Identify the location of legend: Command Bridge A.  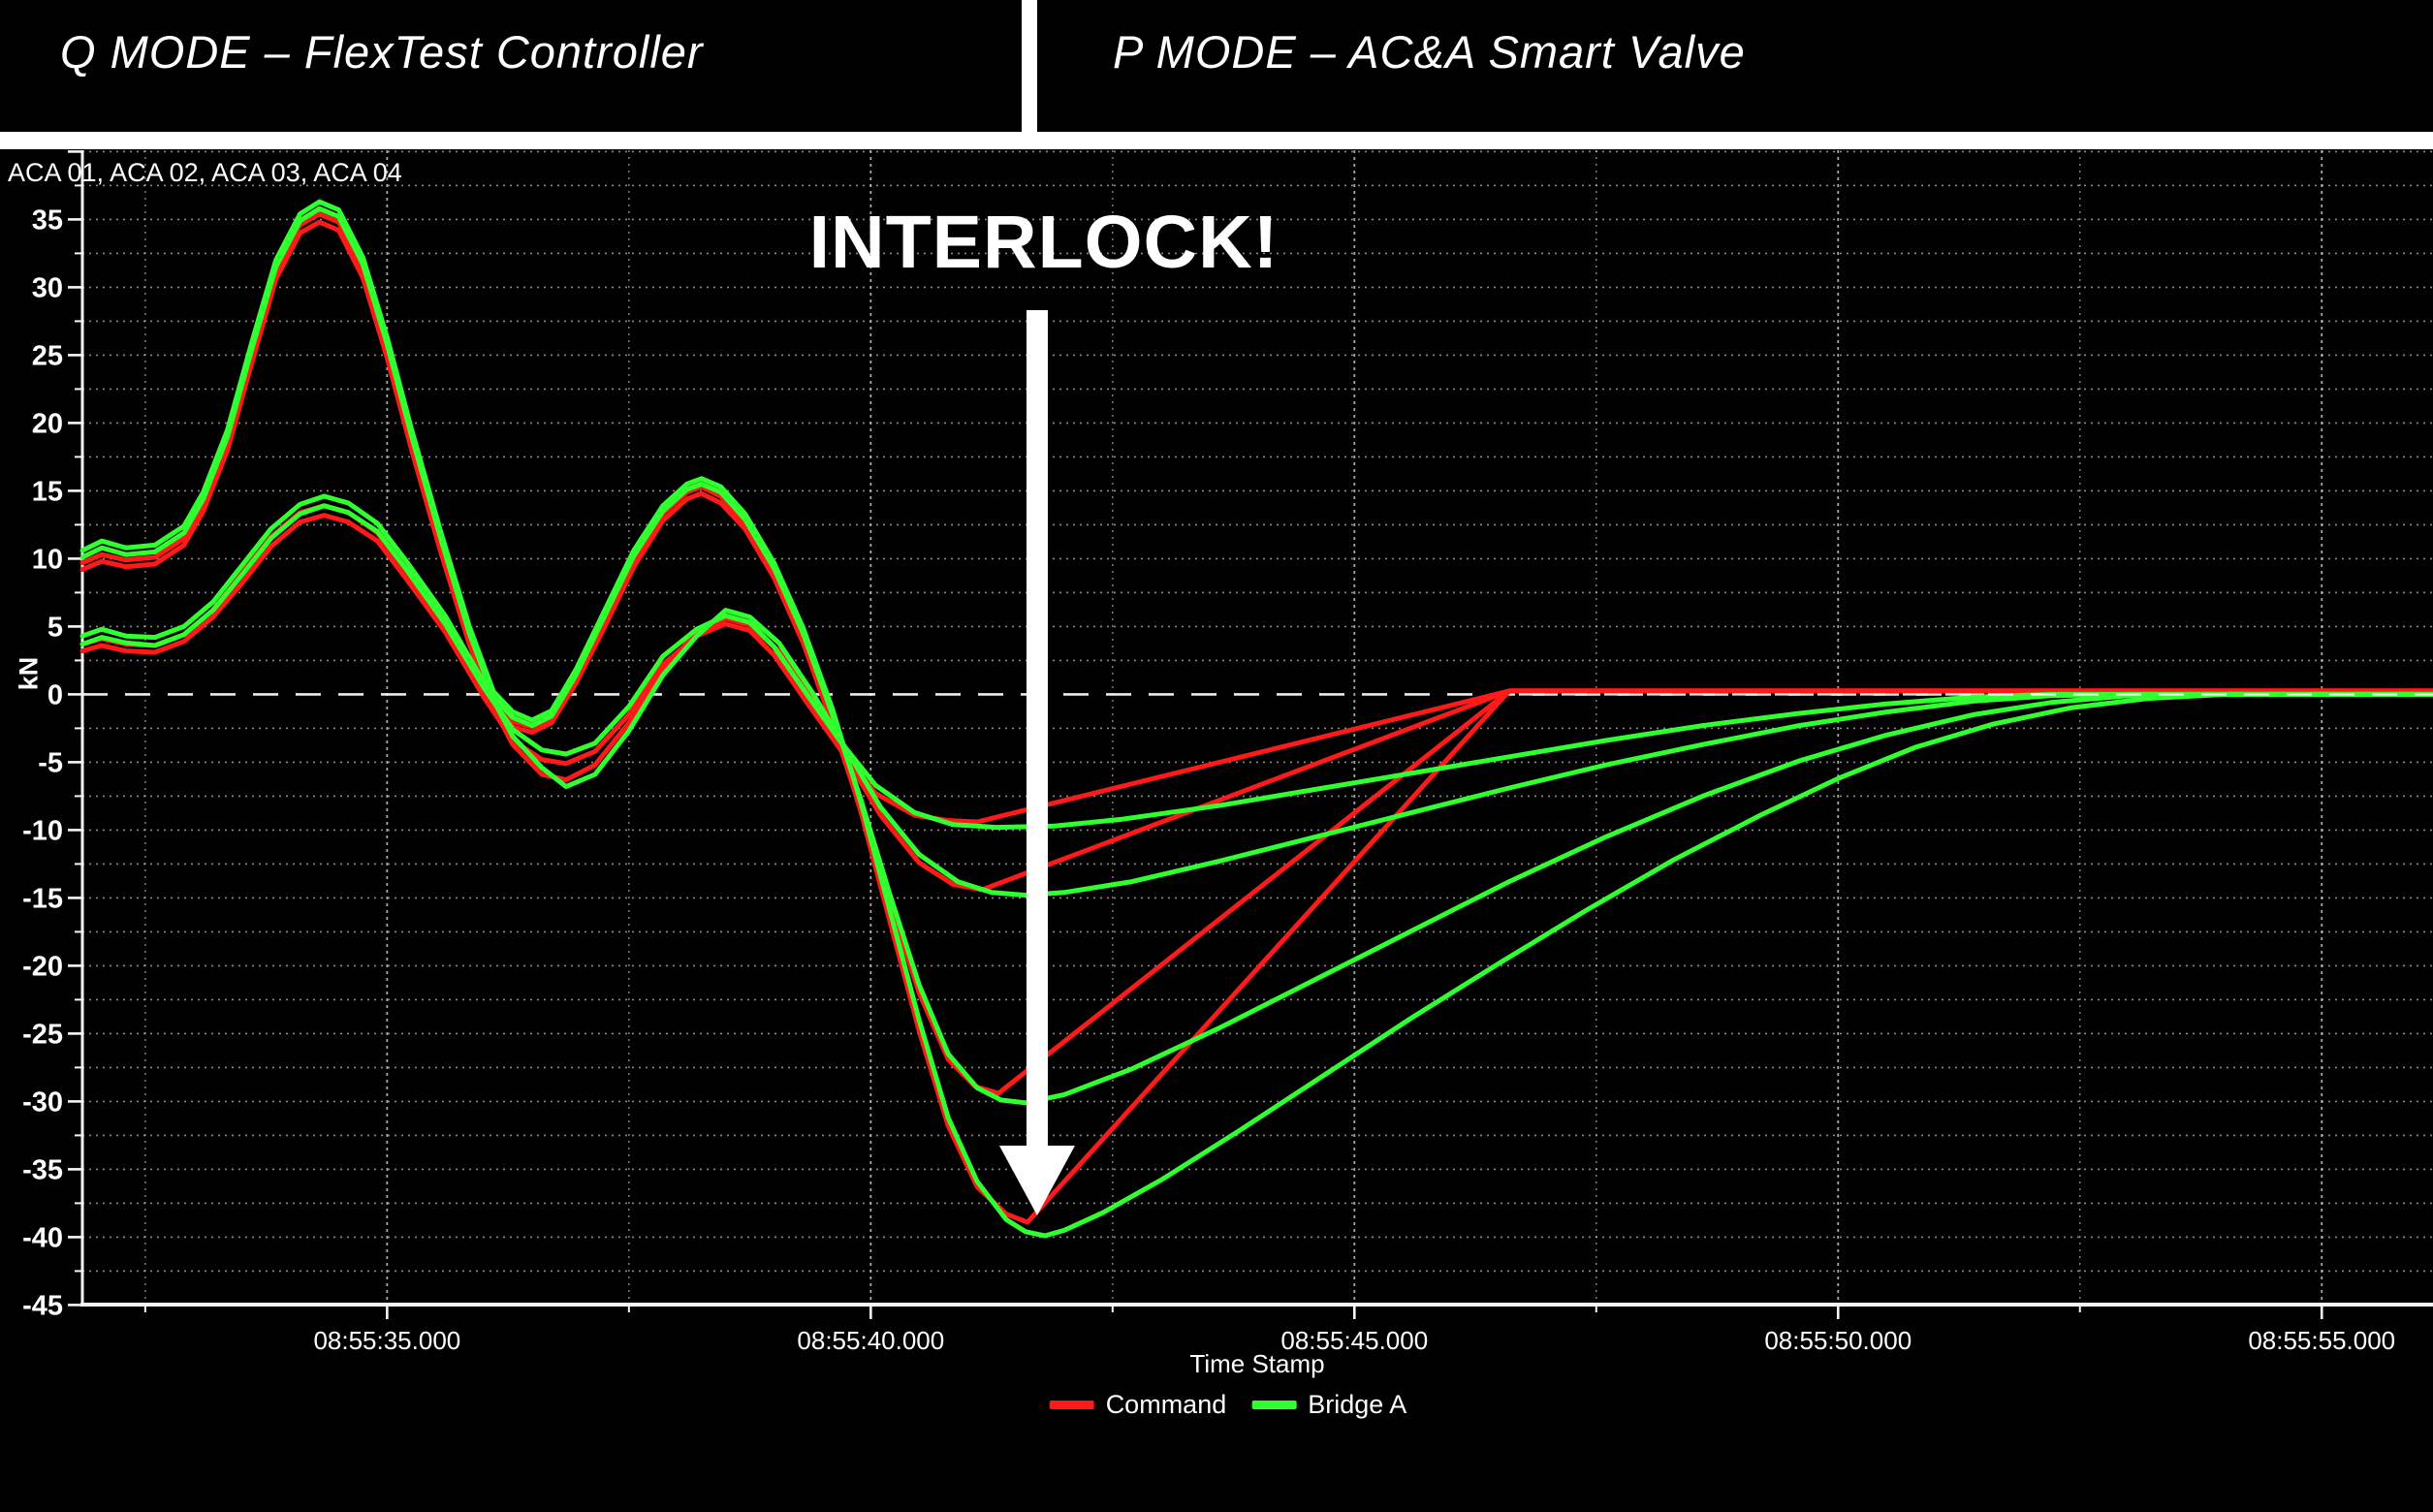
(1227, 1405).